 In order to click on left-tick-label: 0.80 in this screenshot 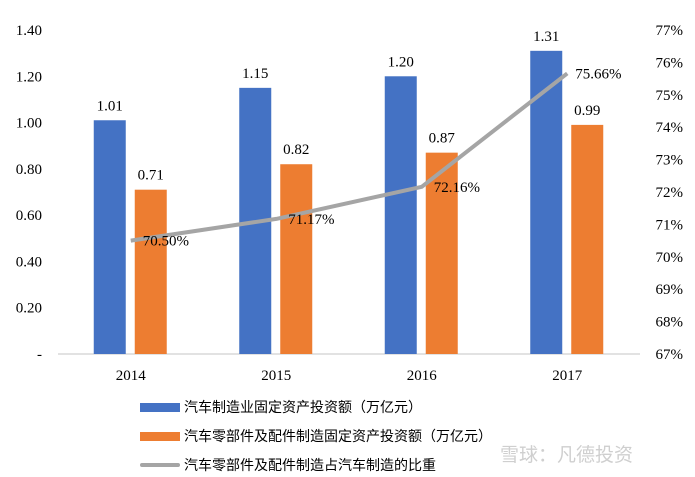, I will do `click(29, 170)`.